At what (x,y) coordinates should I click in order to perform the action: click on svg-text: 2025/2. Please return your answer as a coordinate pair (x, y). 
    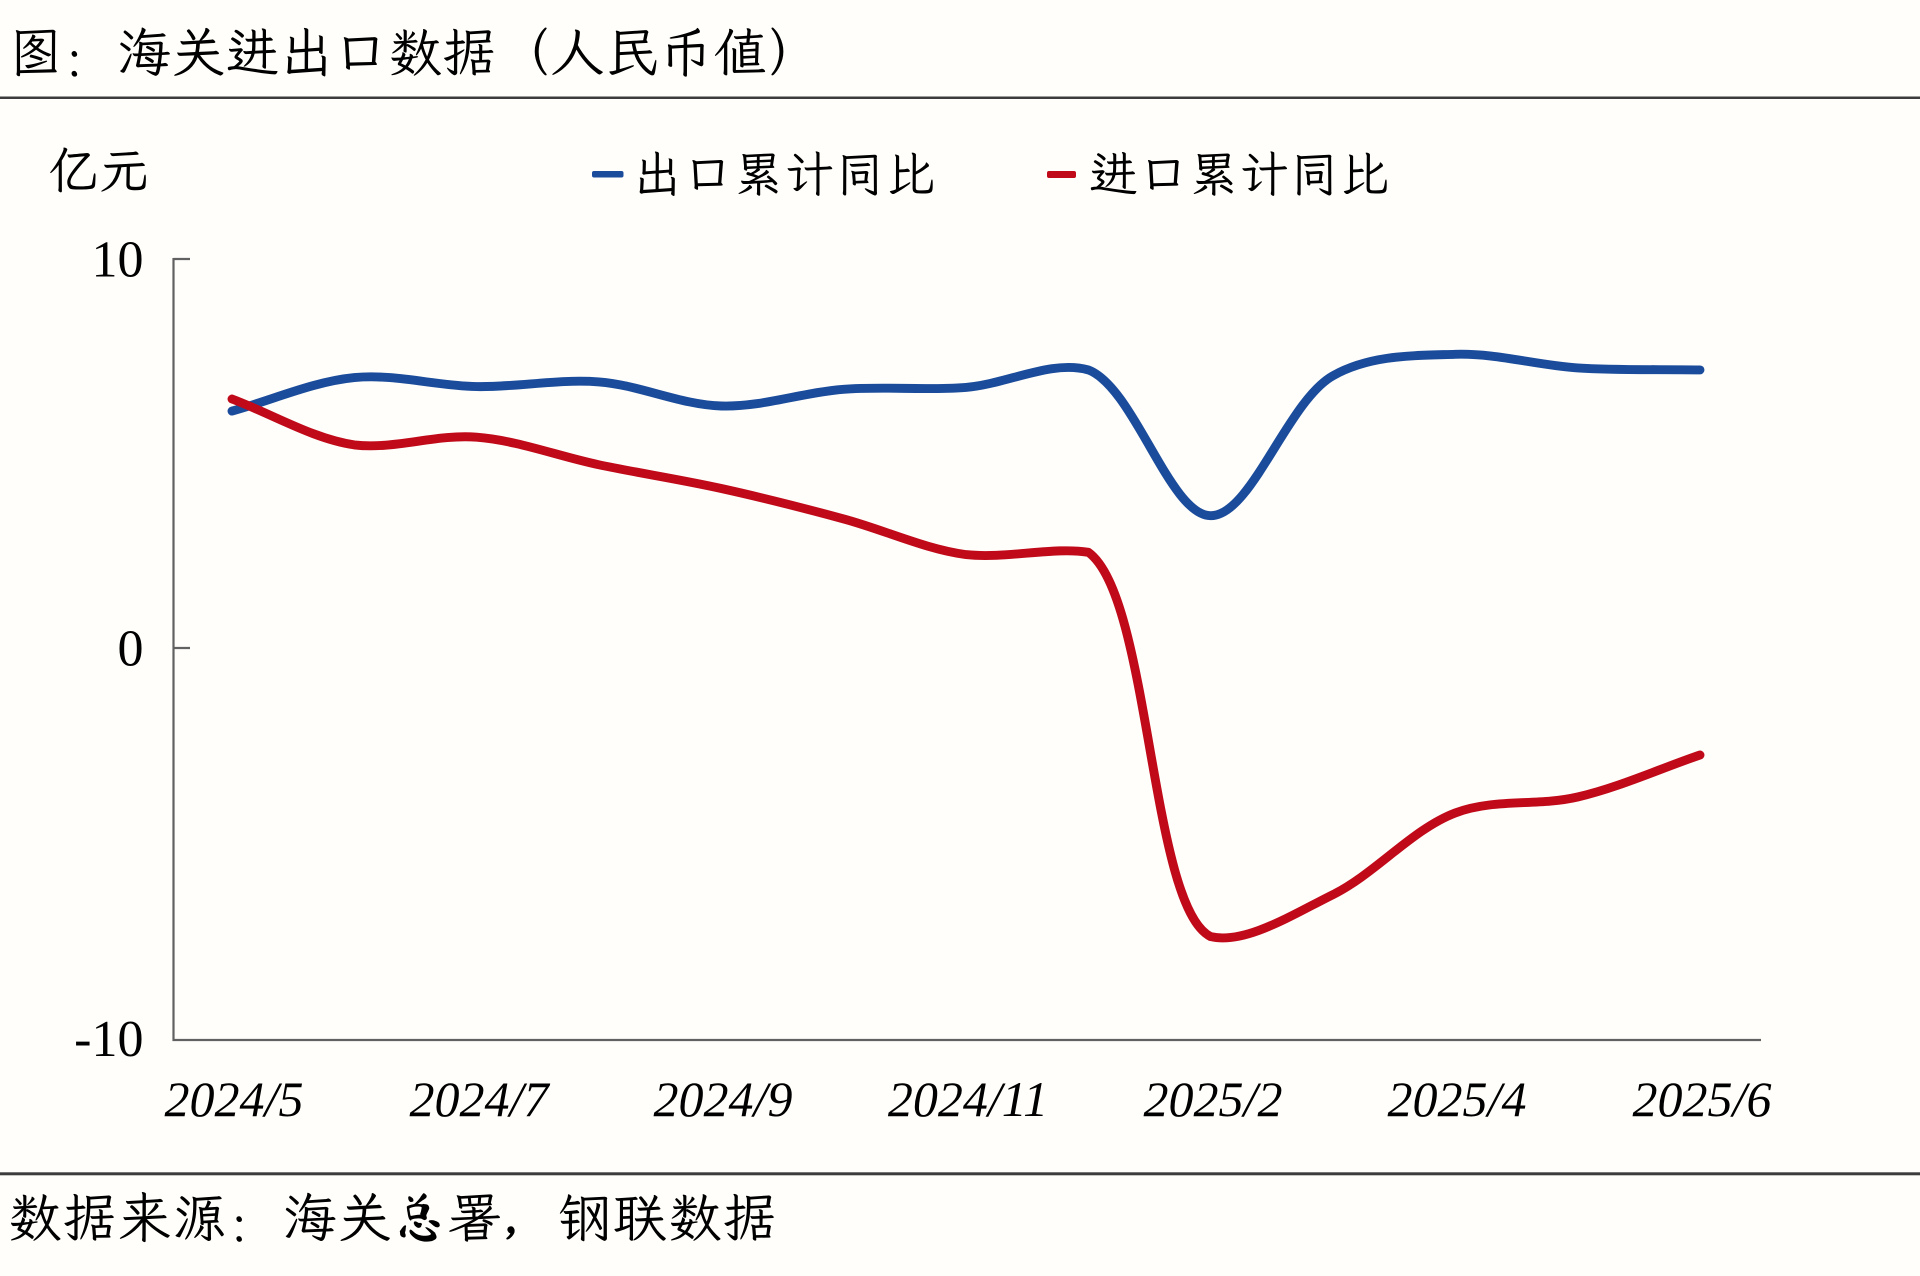
    Looking at the image, I should click on (1213, 1099).